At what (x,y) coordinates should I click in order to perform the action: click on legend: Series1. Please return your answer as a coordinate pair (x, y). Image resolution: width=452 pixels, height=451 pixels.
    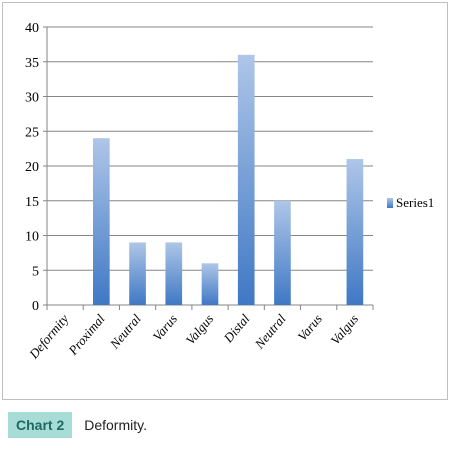
    Looking at the image, I should click on (410, 202).